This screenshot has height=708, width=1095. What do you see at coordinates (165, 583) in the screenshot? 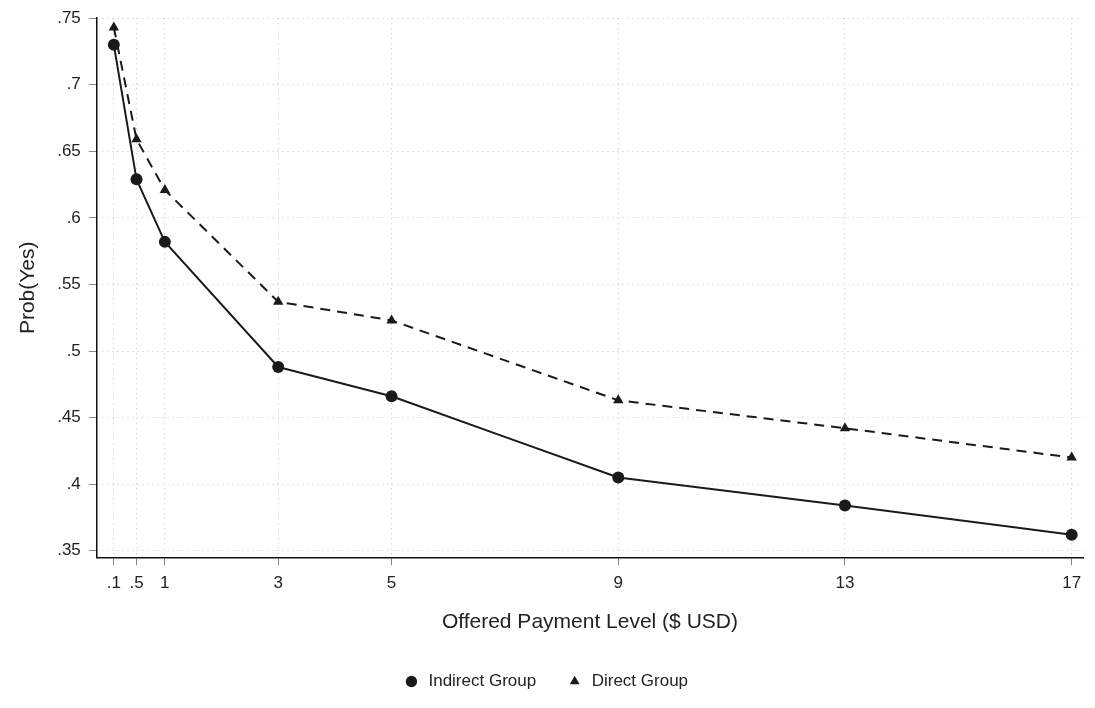
I see `x-tick-label: 1` at bounding box center [165, 583].